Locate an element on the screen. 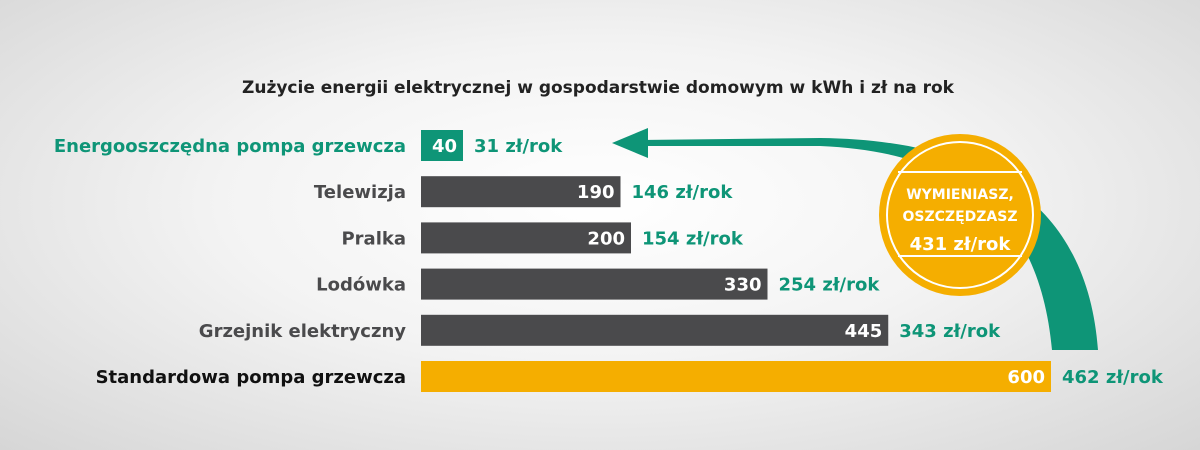  cost-label: 31 zł/rok is located at coordinates (518, 146).